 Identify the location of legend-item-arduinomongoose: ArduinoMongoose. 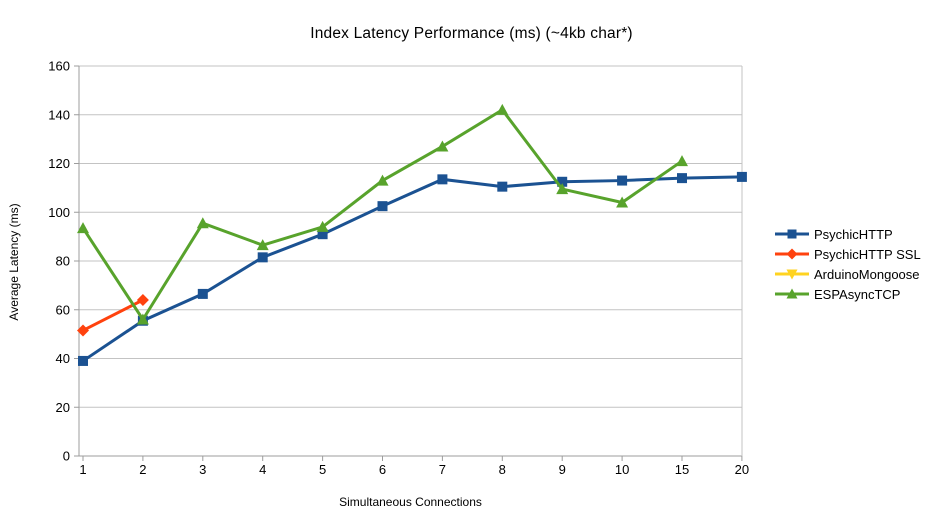
(848, 274).